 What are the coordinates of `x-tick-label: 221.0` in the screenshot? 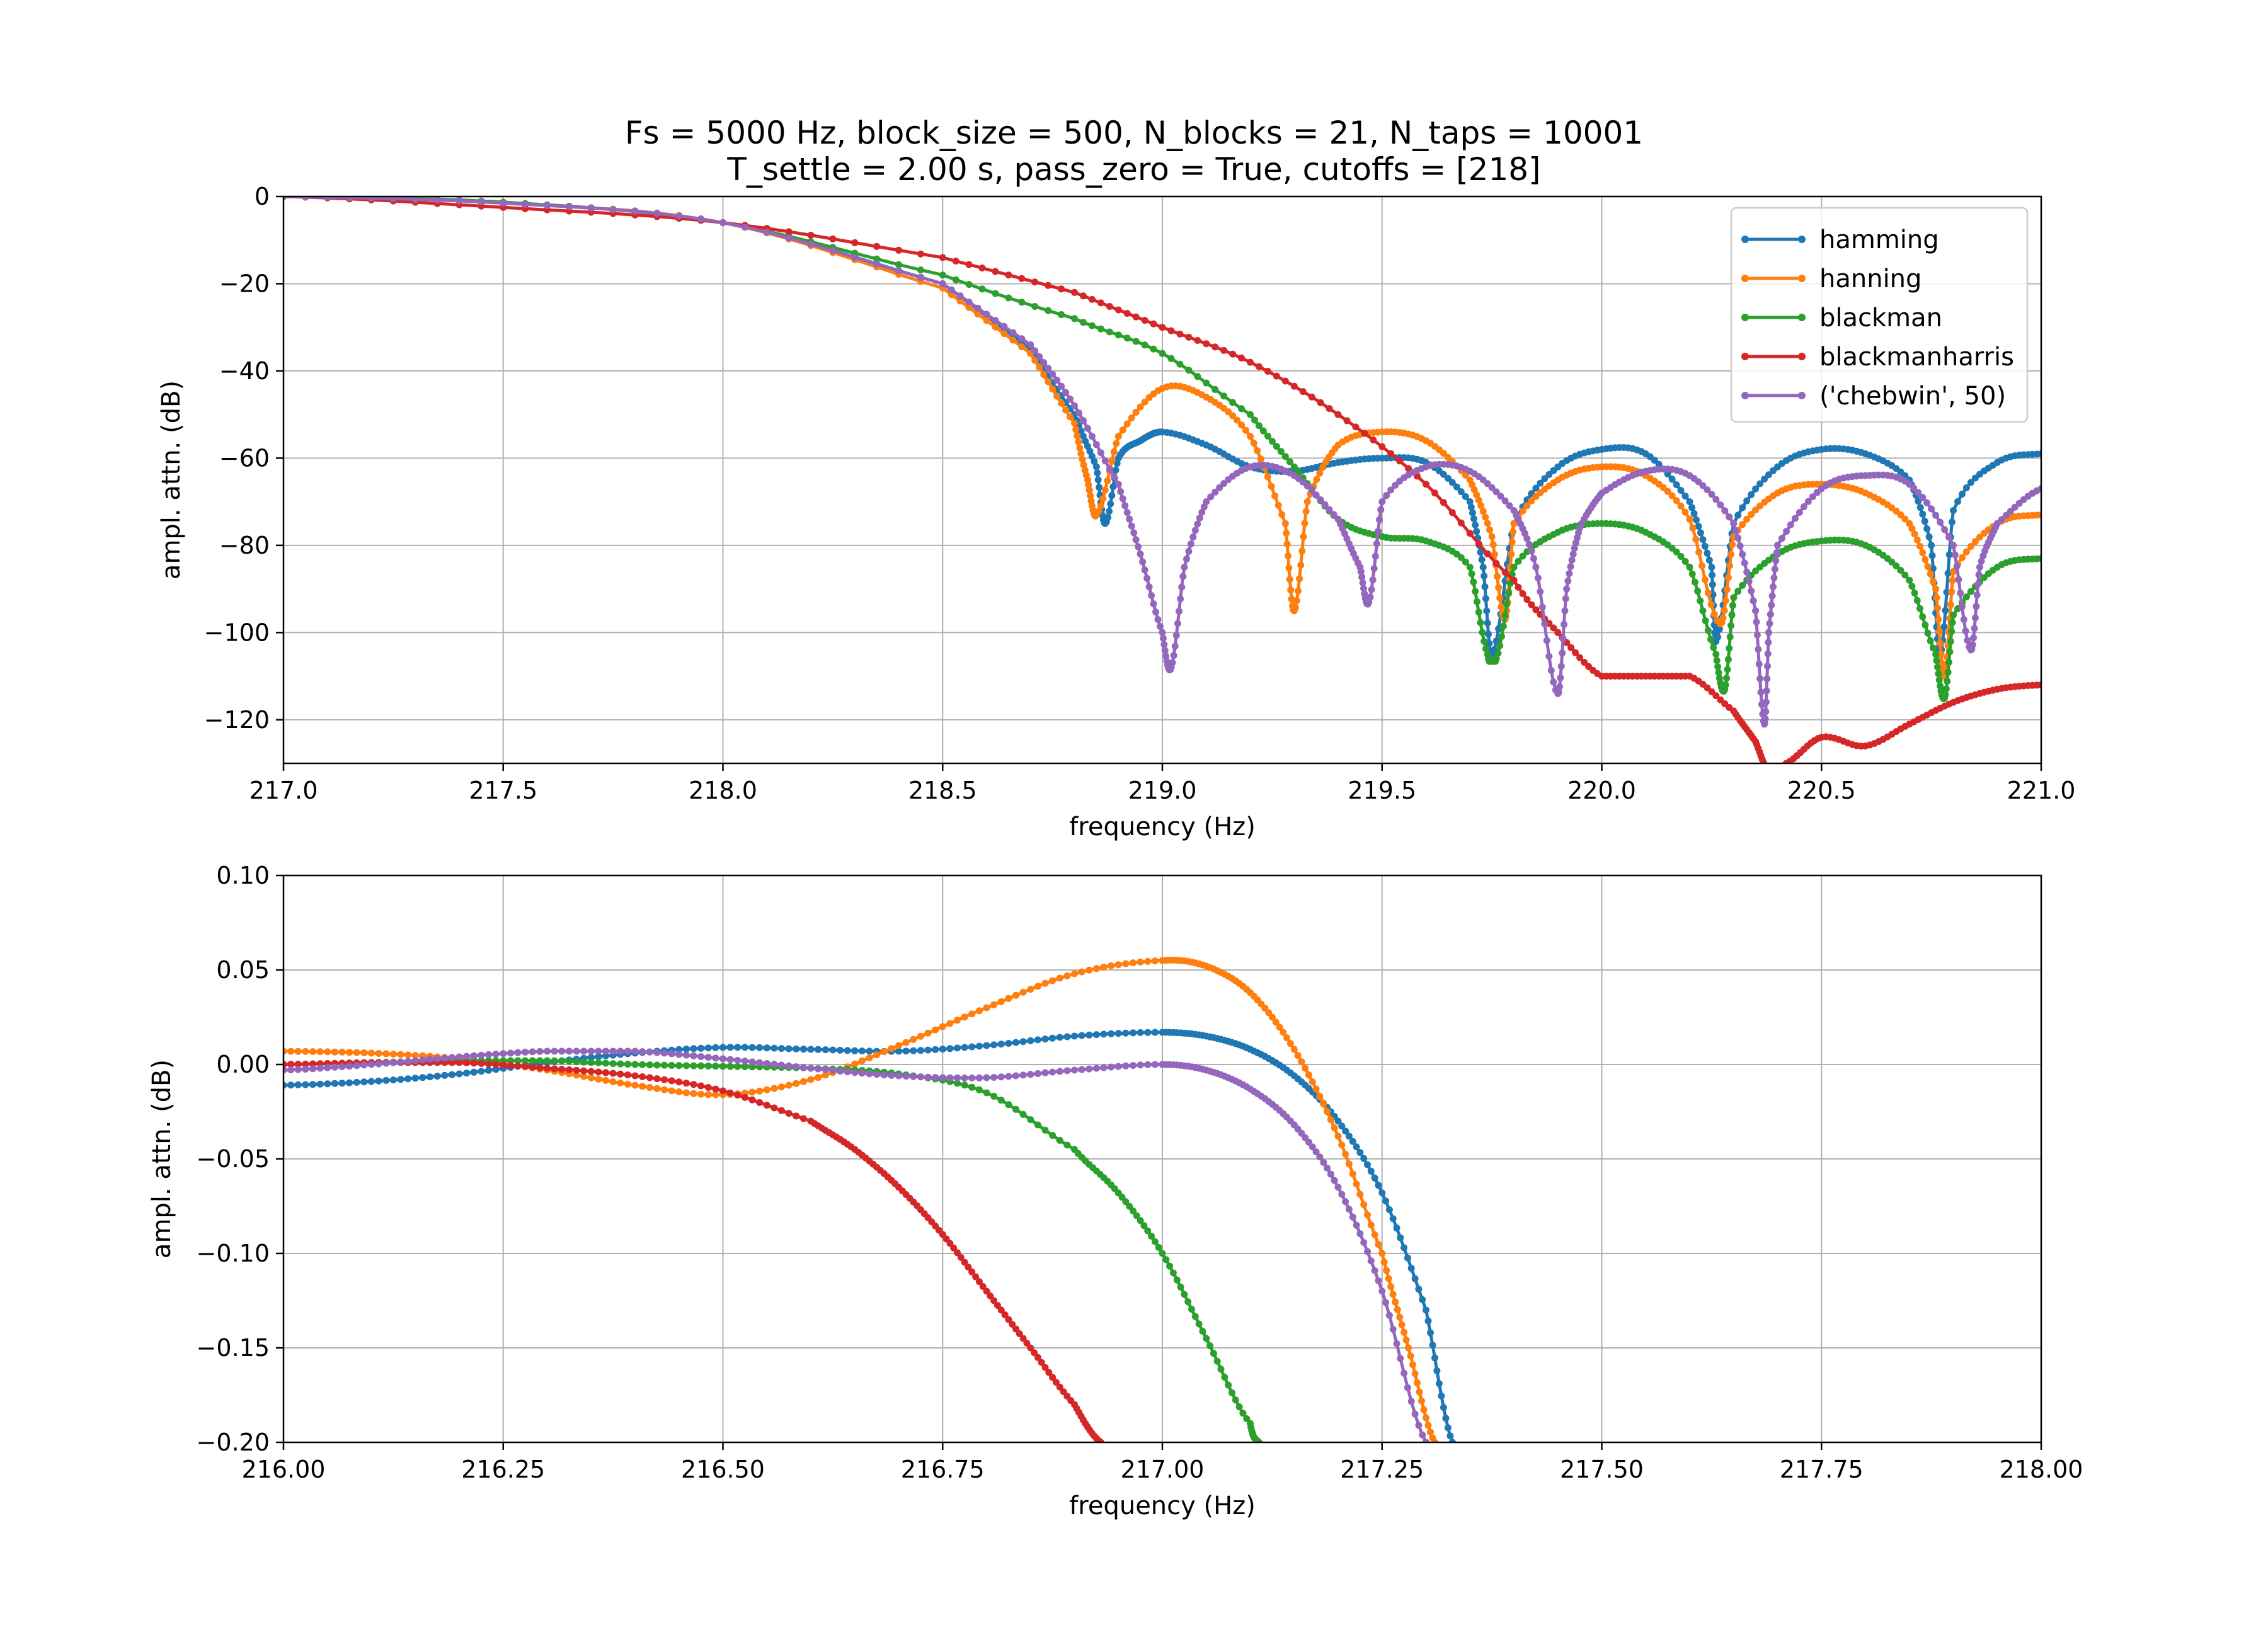 It's located at (2041, 790).